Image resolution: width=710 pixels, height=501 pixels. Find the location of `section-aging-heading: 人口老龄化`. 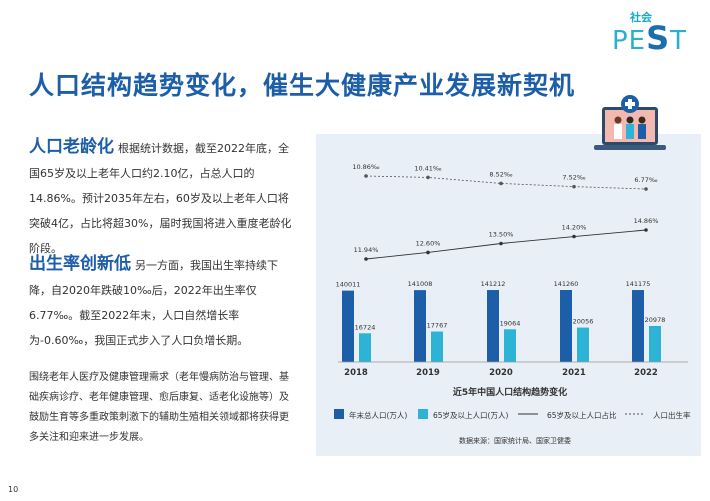

section-aging-heading: 人口老龄化 is located at coordinates (71, 147).